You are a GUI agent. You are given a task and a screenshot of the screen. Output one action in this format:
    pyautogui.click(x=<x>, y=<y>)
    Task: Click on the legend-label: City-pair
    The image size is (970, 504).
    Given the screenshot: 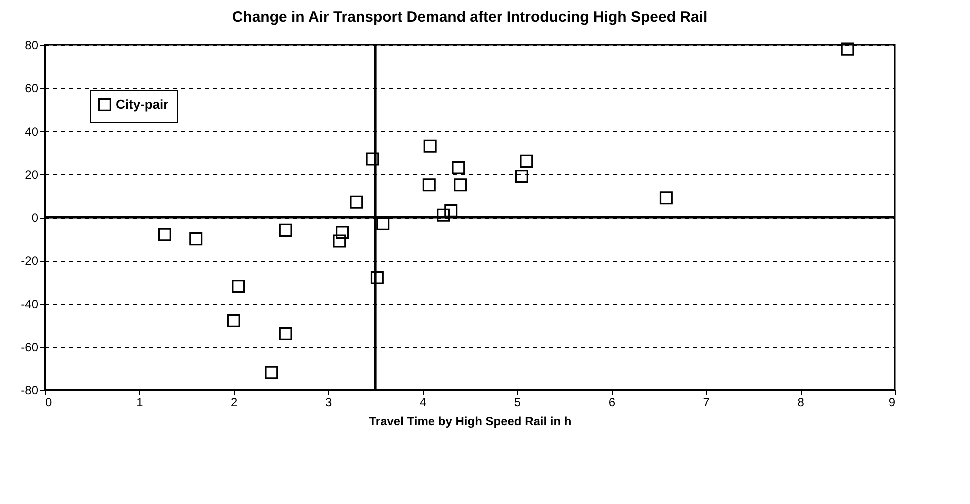 What is the action you would take?
    pyautogui.click(x=142, y=104)
    